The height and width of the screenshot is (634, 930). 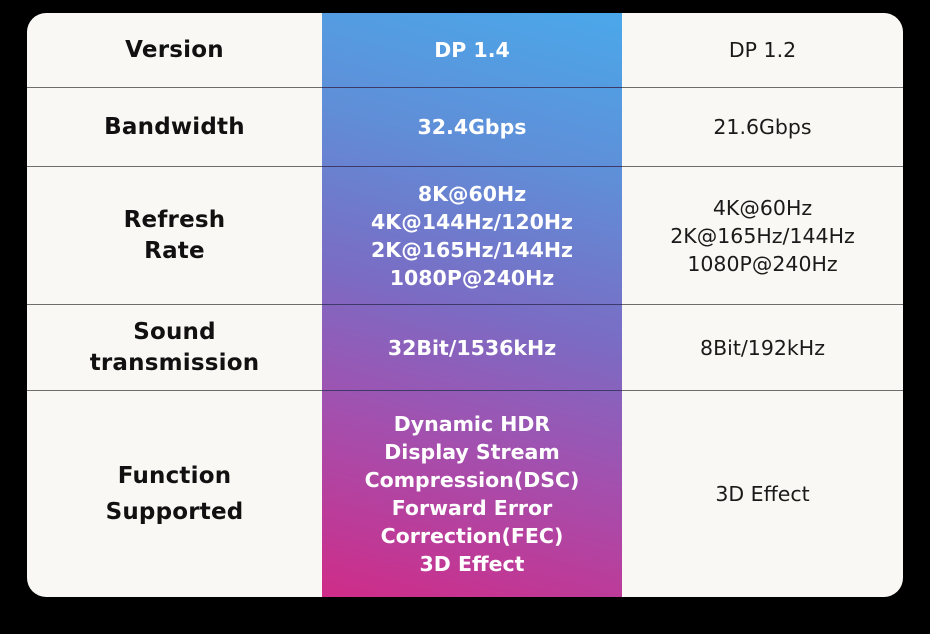 What do you see at coordinates (762, 347) in the screenshot?
I see `dp12-value: 8Bit/192kHz` at bounding box center [762, 347].